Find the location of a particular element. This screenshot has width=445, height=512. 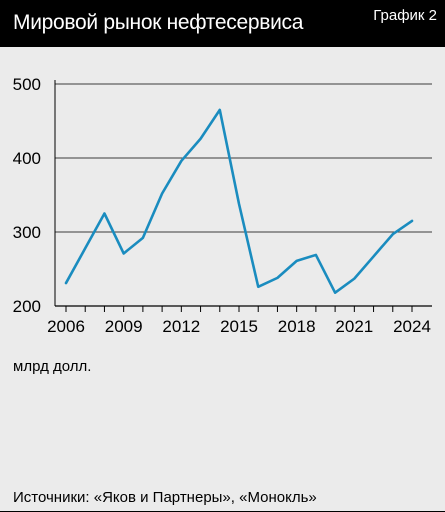

chart-number: График 2 is located at coordinates (405, 15).